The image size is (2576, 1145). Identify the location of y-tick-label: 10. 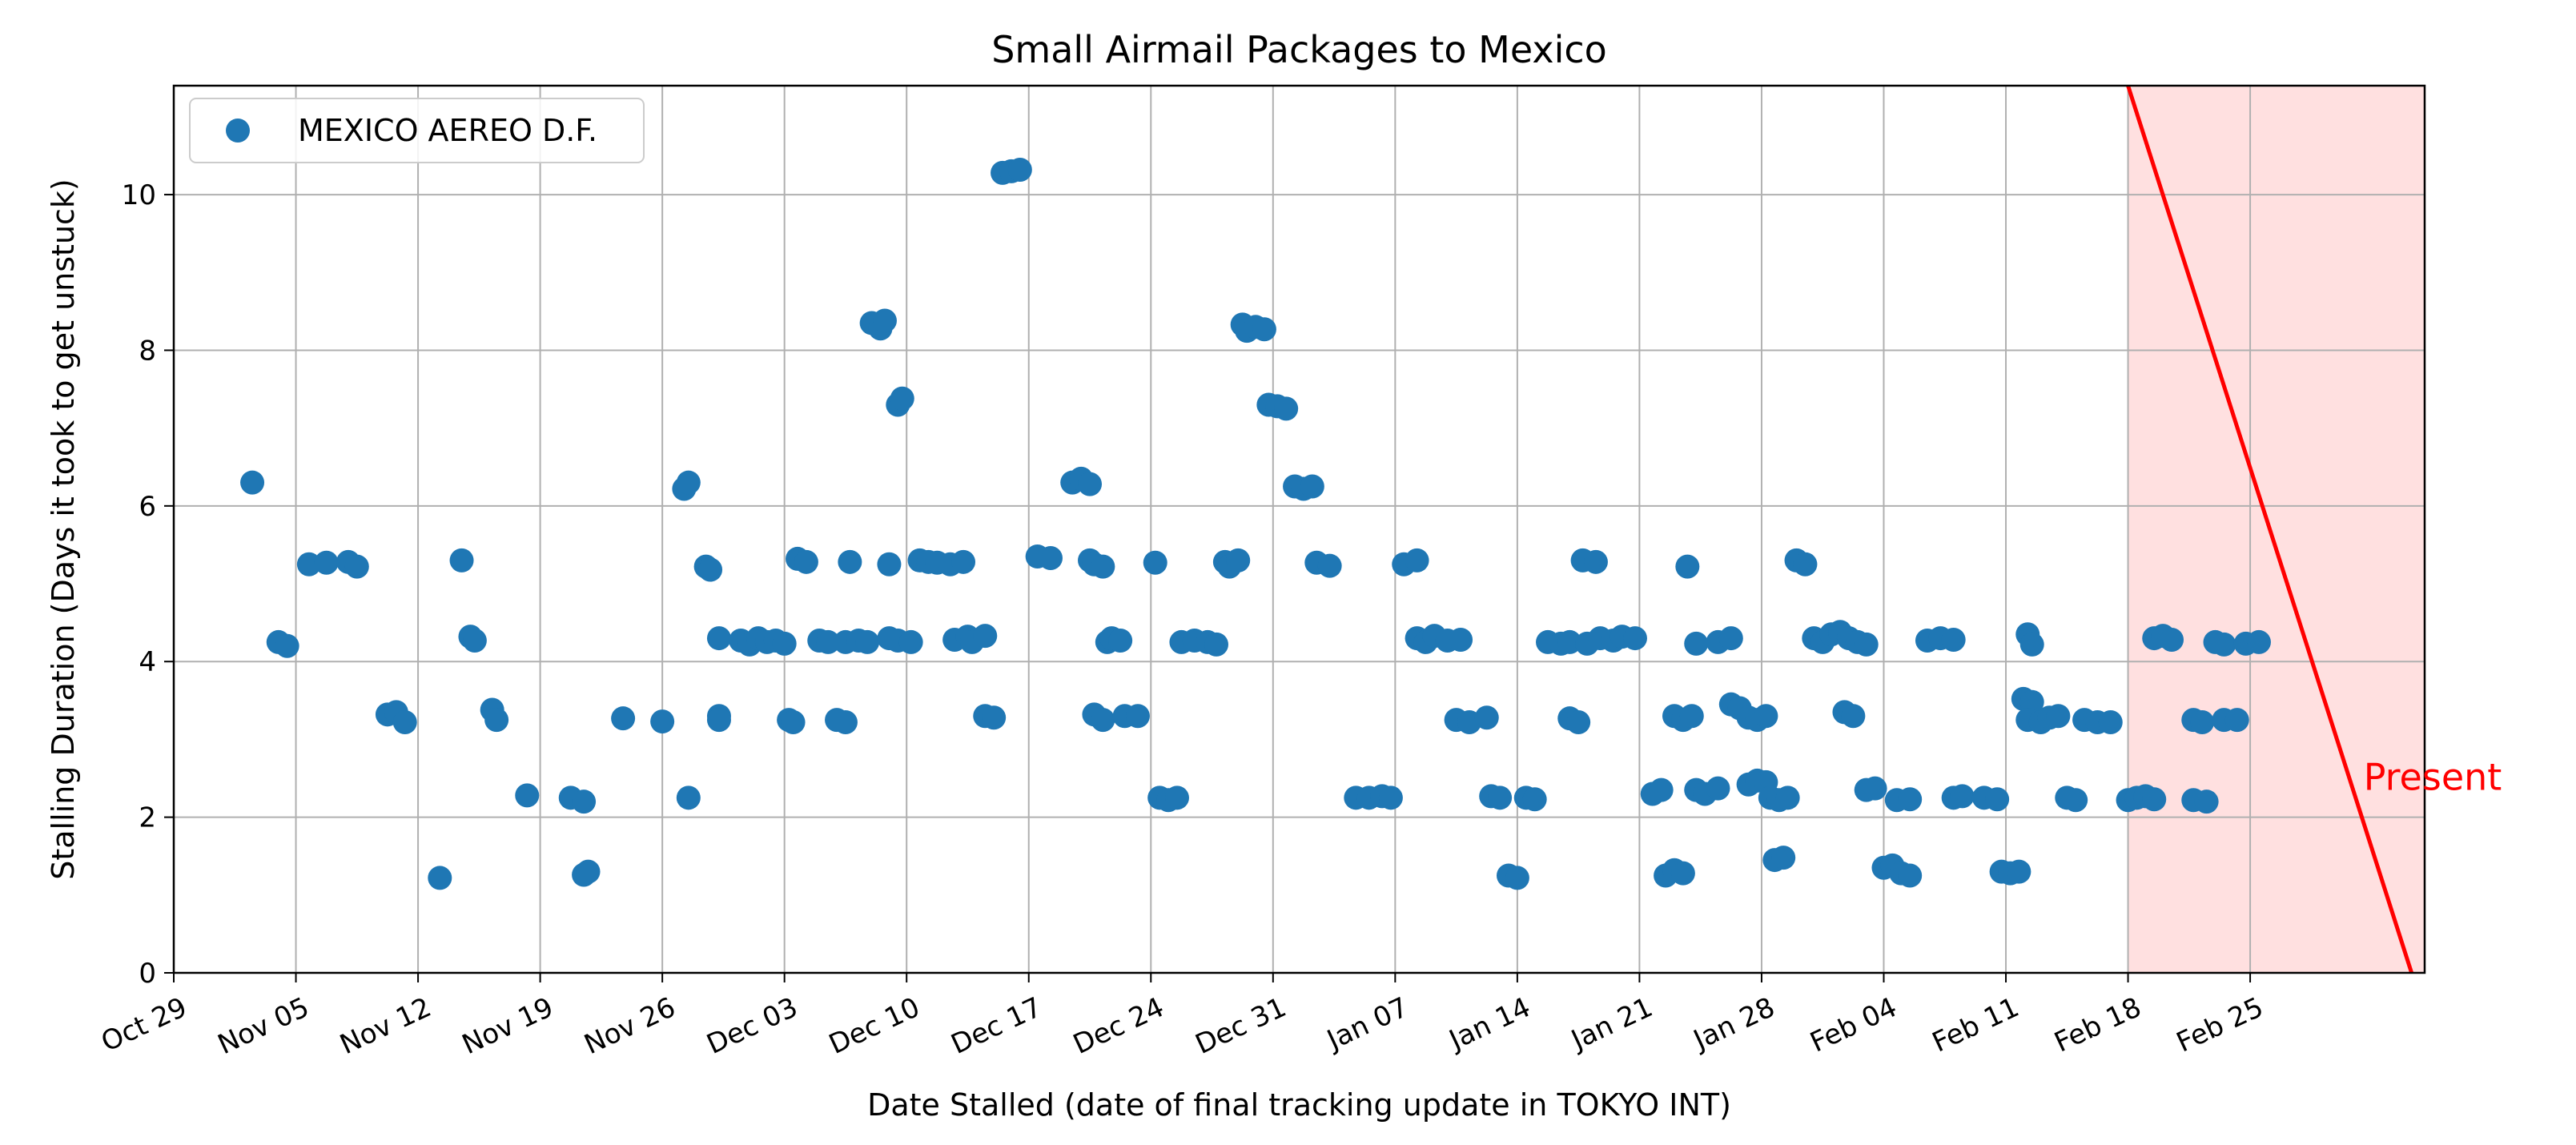
(139, 195).